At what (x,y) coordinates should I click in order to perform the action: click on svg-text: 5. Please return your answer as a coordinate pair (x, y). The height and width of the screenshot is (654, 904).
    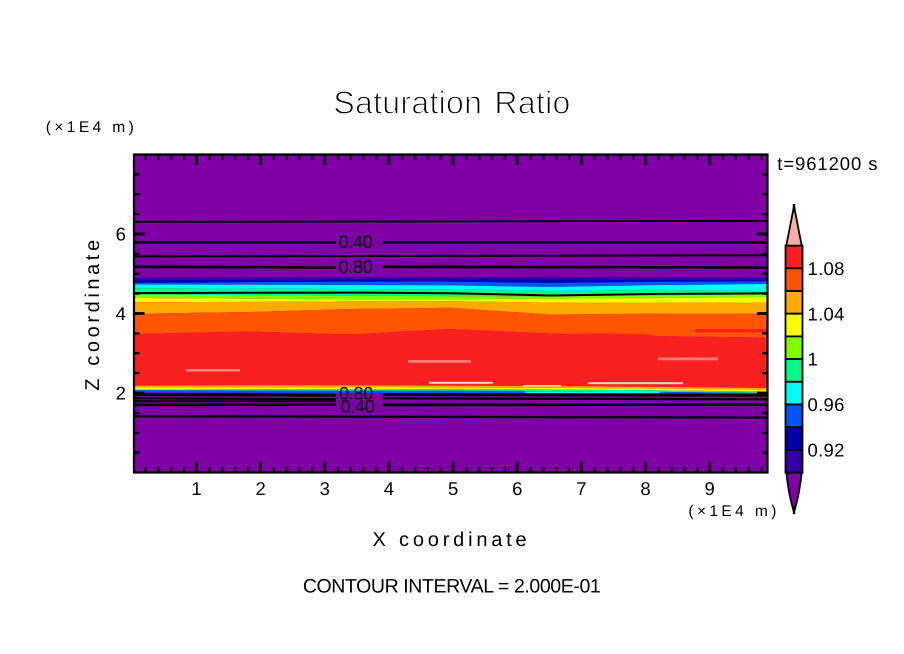
    Looking at the image, I should click on (453, 488).